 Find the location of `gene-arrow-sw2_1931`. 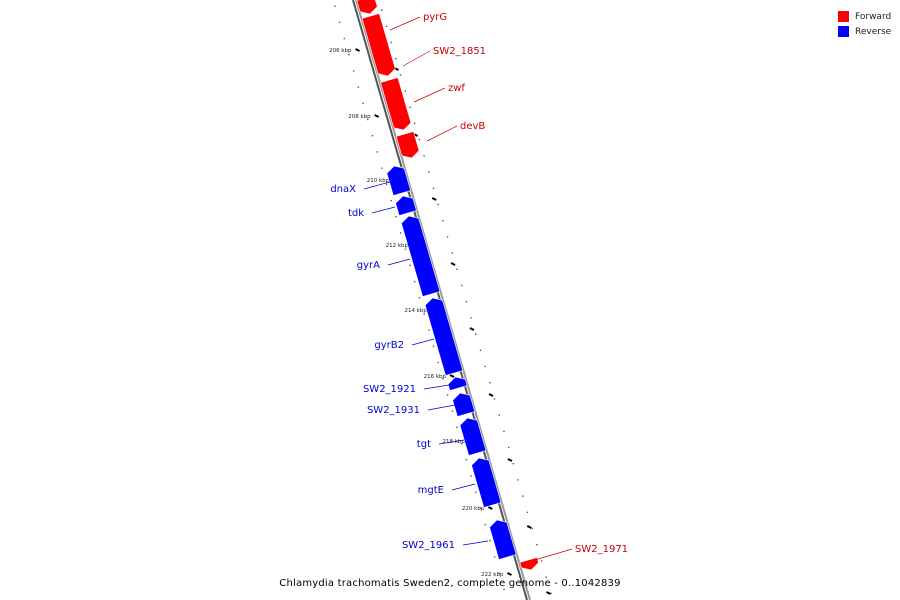

gene-arrow-sw2_1931 is located at coordinates (464, 404).